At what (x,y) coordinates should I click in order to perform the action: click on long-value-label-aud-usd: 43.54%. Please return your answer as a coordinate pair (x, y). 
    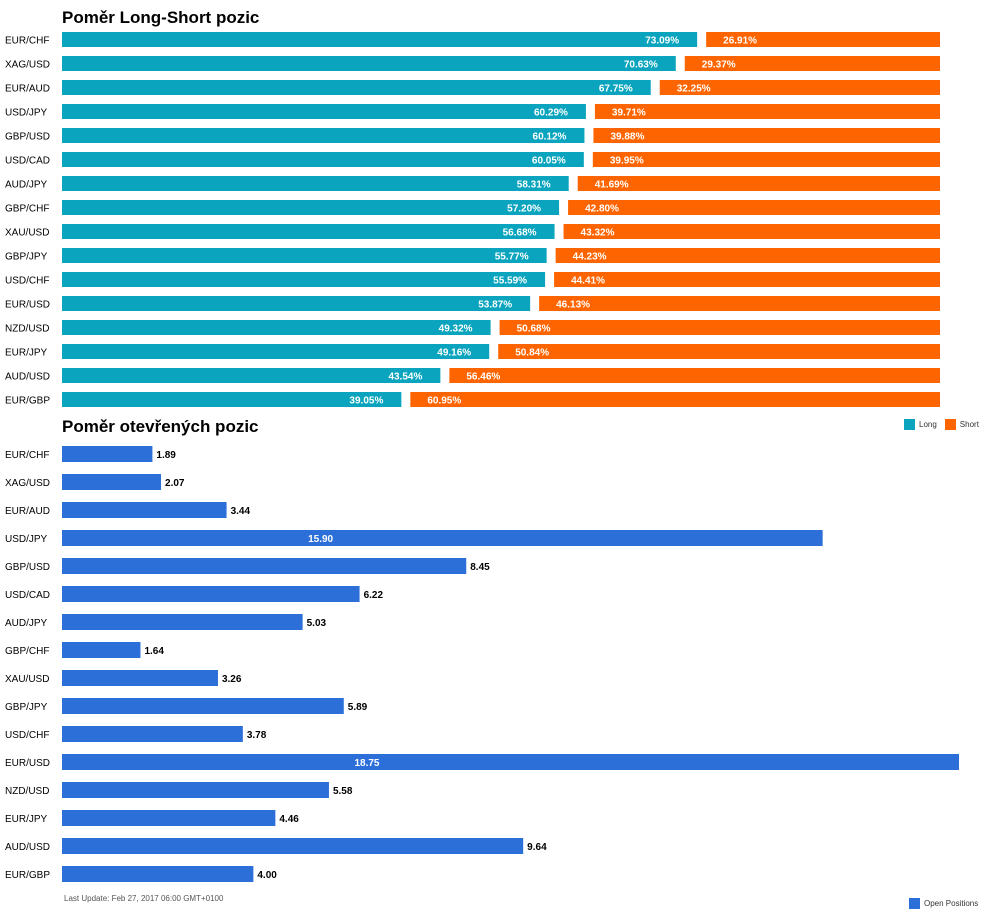
    Looking at the image, I should click on (405, 377).